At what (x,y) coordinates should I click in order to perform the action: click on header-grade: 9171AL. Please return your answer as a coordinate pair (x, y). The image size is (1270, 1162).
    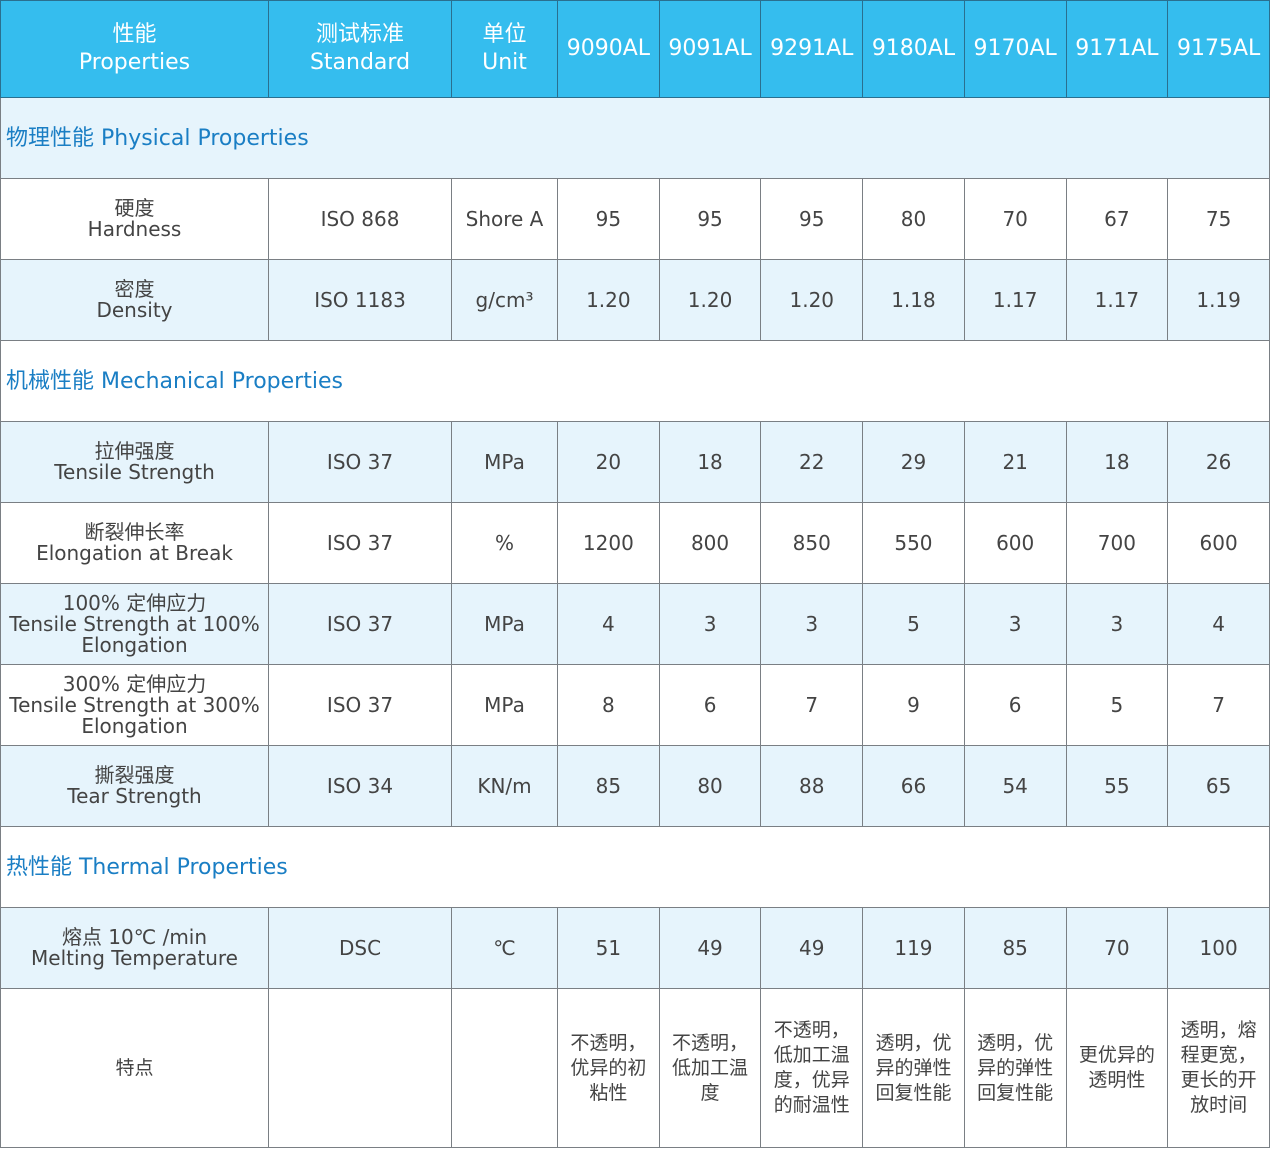
    Looking at the image, I should click on (1117, 49).